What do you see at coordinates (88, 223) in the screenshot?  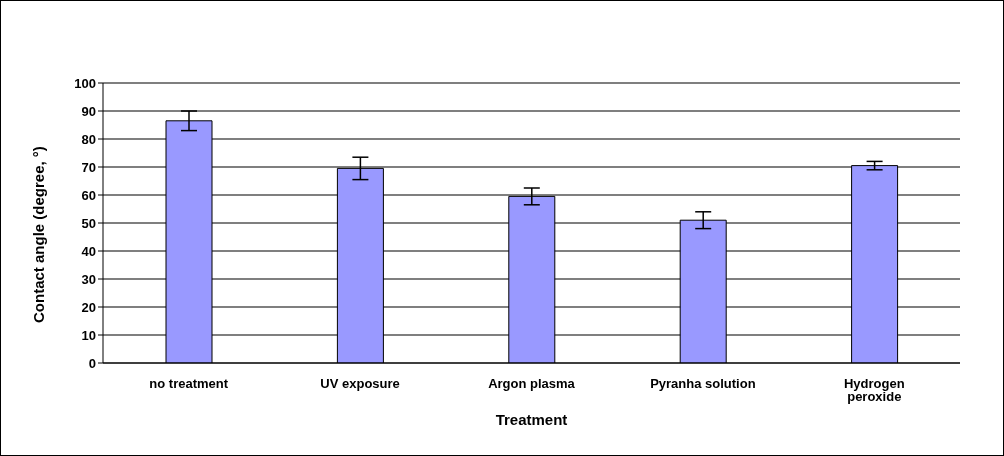 I see `y-tick-label: 50` at bounding box center [88, 223].